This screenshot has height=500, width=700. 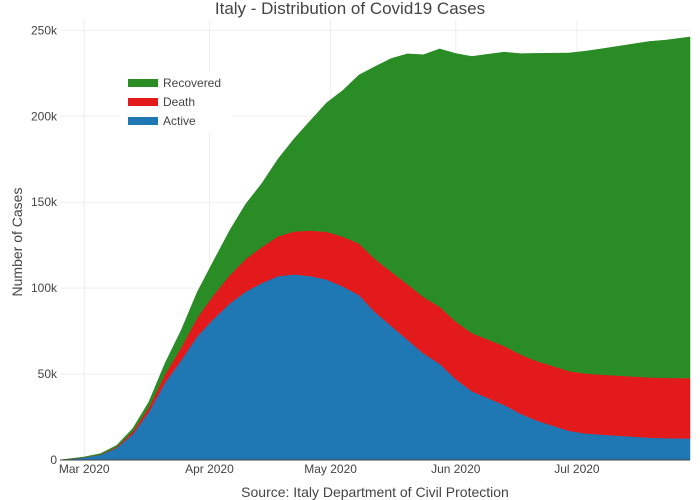 What do you see at coordinates (143, 102) in the screenshot?
I see `legend-swatch-death` at bounding box center [143, 102].